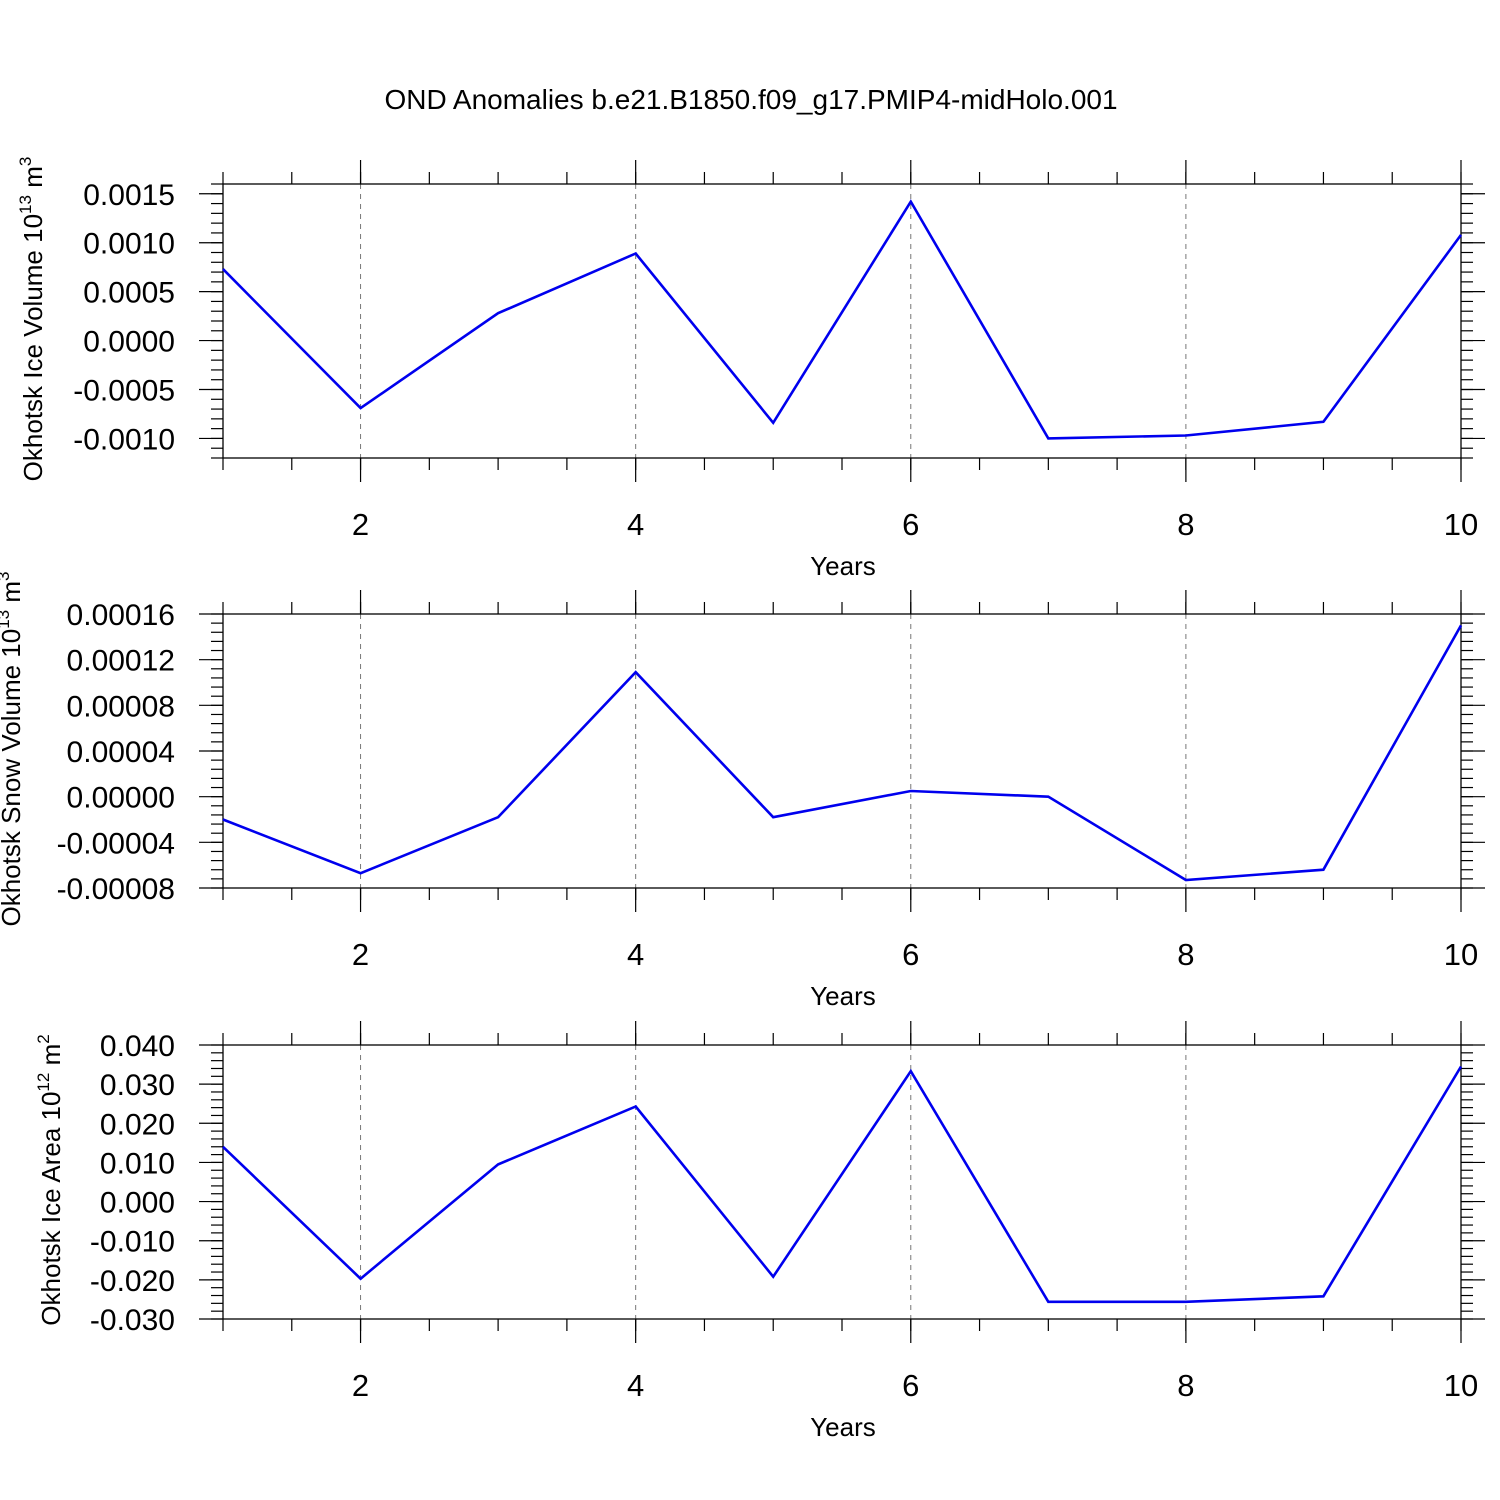 Image resolution: width=1500 pixels, height=1500 pixels. What do you see at coordinates (32, 319) in the screenshot?
I see `y-axis-label: Okhotsk Ice Volume 1013 m3` at bounding box center [32, 319].